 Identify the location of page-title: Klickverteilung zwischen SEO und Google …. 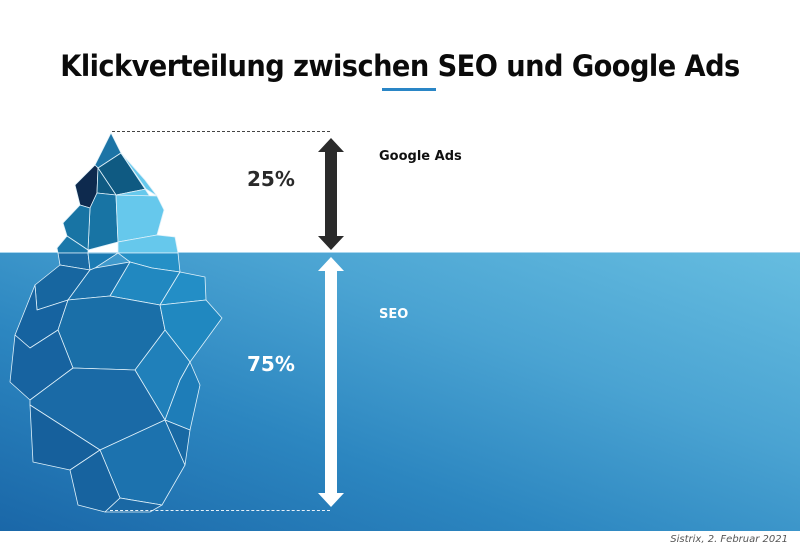
(400, 66).